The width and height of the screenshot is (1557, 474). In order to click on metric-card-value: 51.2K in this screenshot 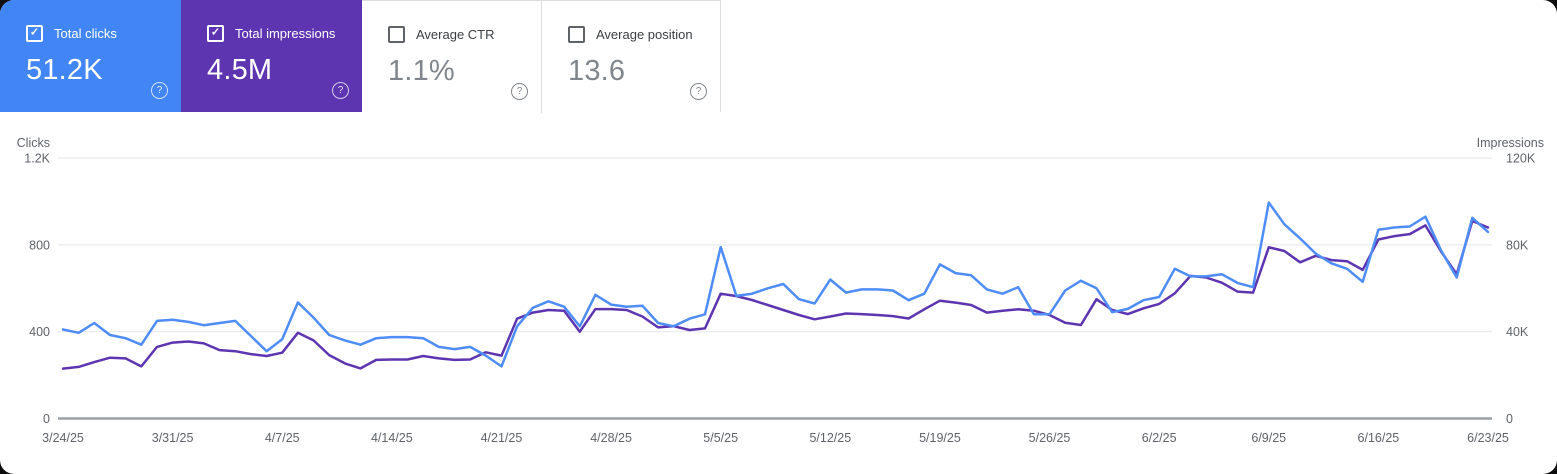, I will do `click(64, 70)`.